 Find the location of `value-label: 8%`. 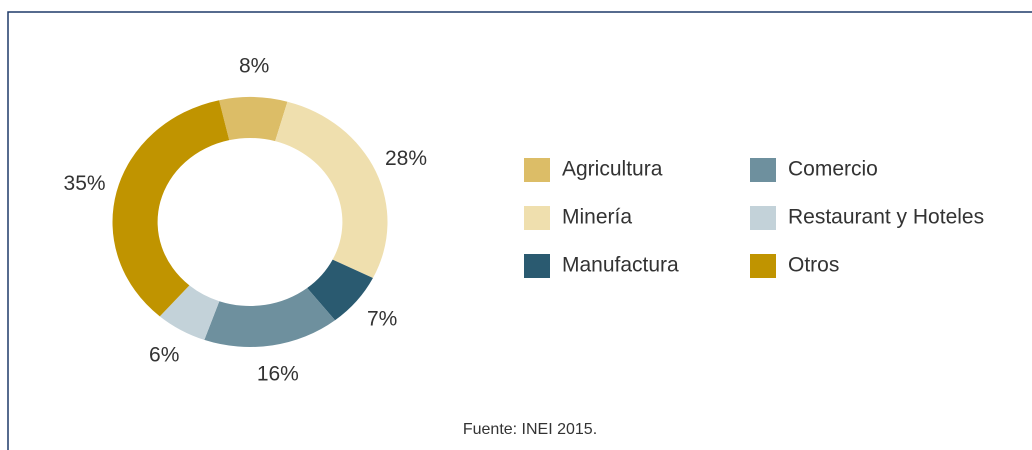

value-label: 8% is located at coordinates (254, 66).